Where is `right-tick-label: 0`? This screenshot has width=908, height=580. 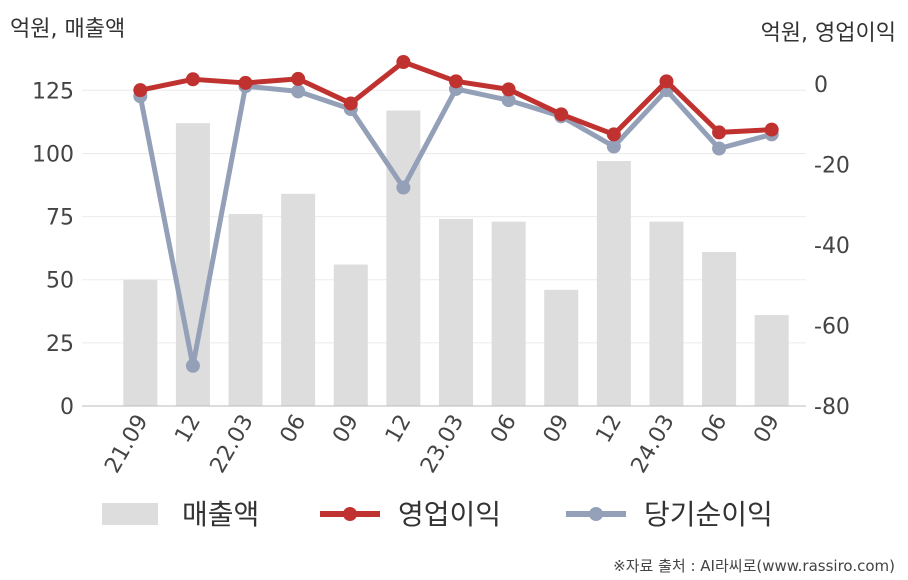
right-tick-label: 0 is located at coordinates (821, 85).